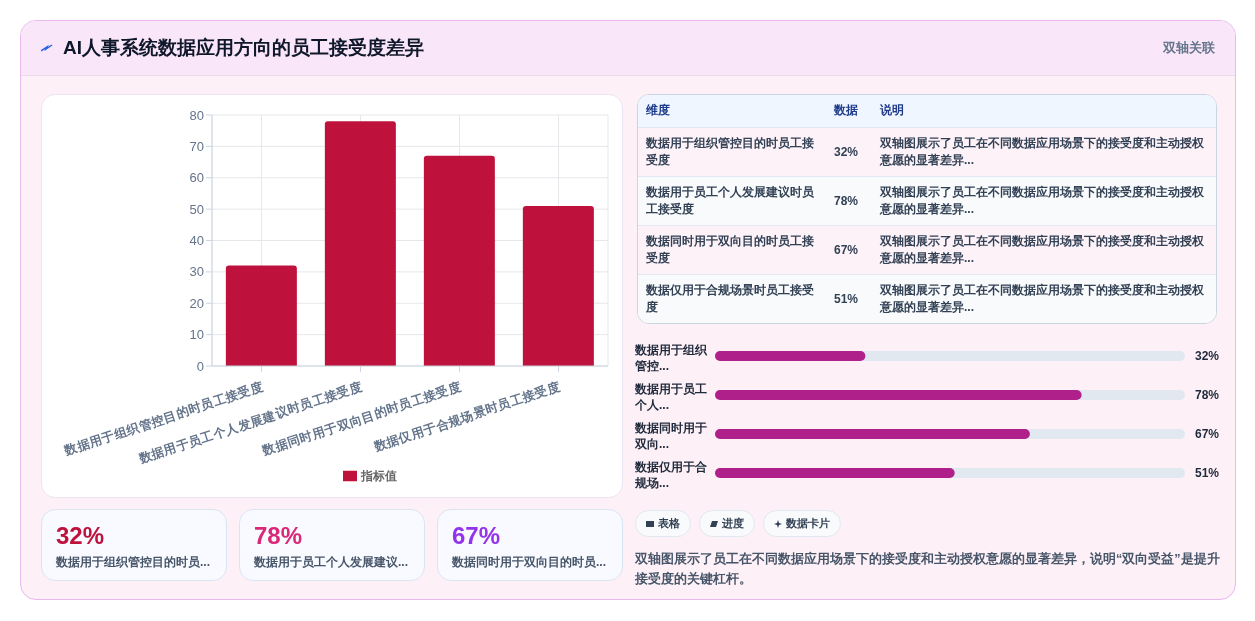 Image resolution: width=1255 pixels, height=621 pixels. I want to click on text: 表格, so click(663, 523).